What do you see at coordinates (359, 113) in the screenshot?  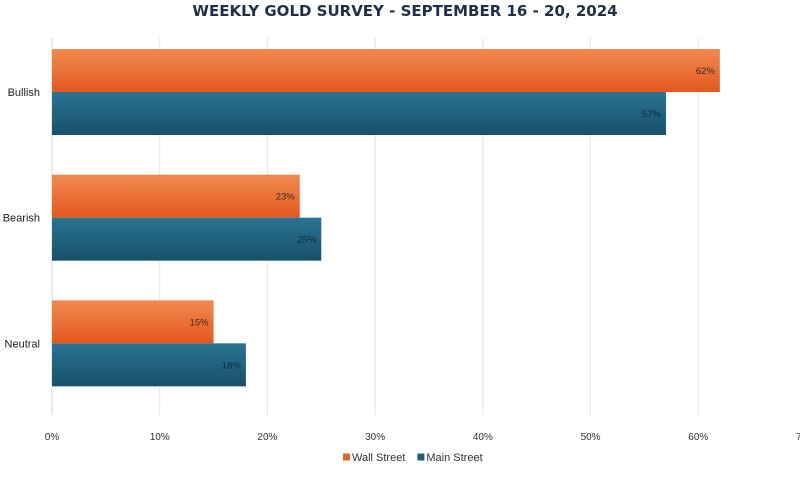 I see `bar-main-street-bullish` at bounding box center [359, 113].